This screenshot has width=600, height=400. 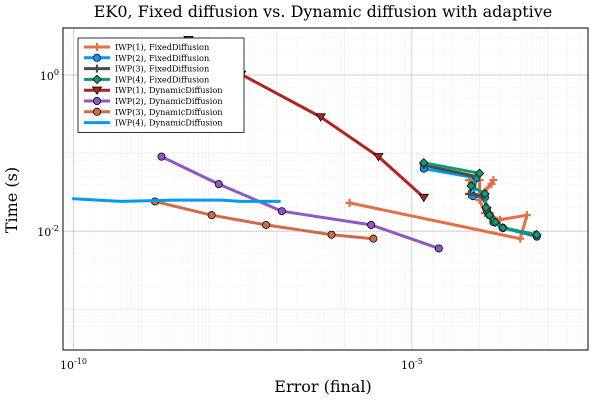 What do you see at coordinates (169, 101) in the screenshot?
I see `legend-label-6: IWP(2), DynamicDiffusion` at bounding box center [169, 101].